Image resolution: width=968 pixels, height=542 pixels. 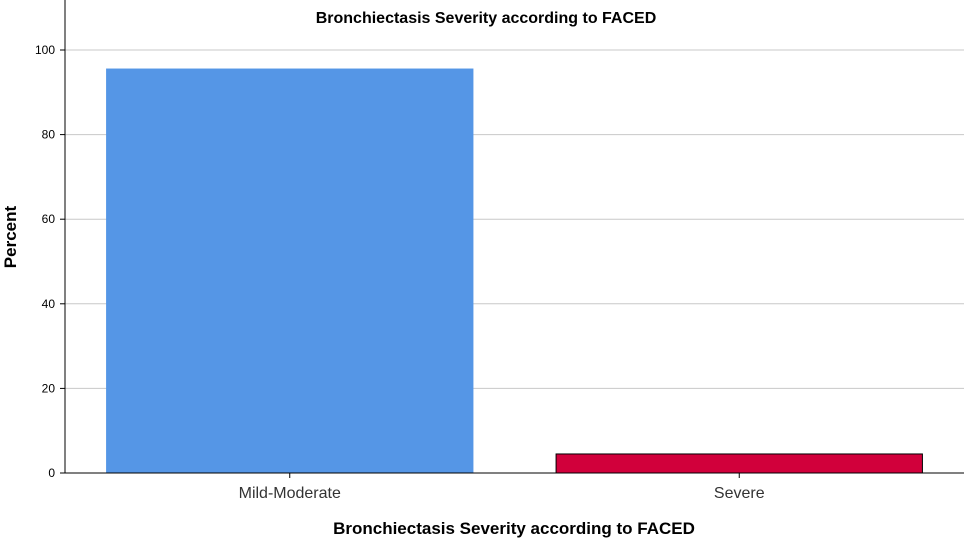 What do you see at coordinates (49, 304) in the screenshot?
I see `y-tick-label: 40` at bounding box center [49, 304].